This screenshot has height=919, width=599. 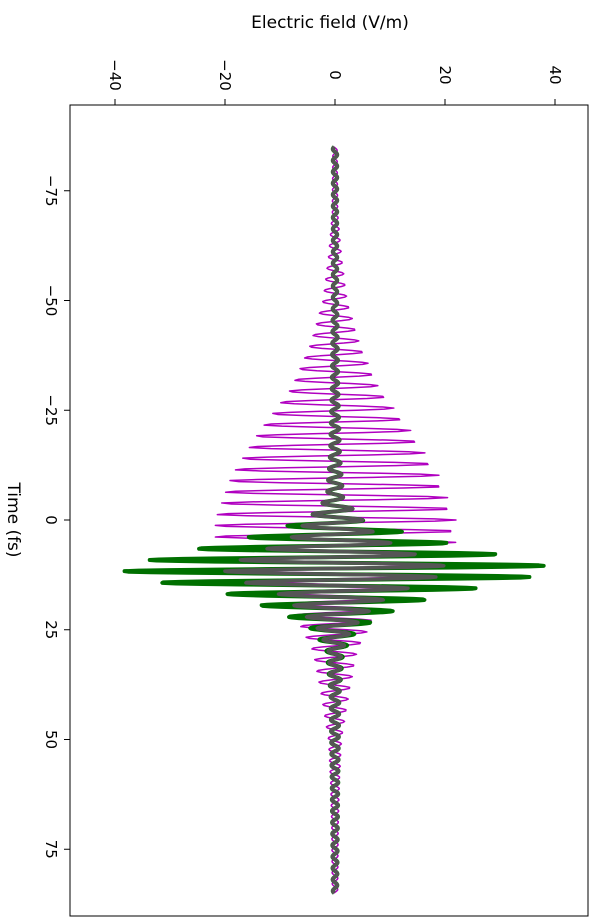 What do you see at coordinates (330, 23) in the screenshot?
I see `field-axis-label: Electric field (V/m)` at bounding box center [330, 23].